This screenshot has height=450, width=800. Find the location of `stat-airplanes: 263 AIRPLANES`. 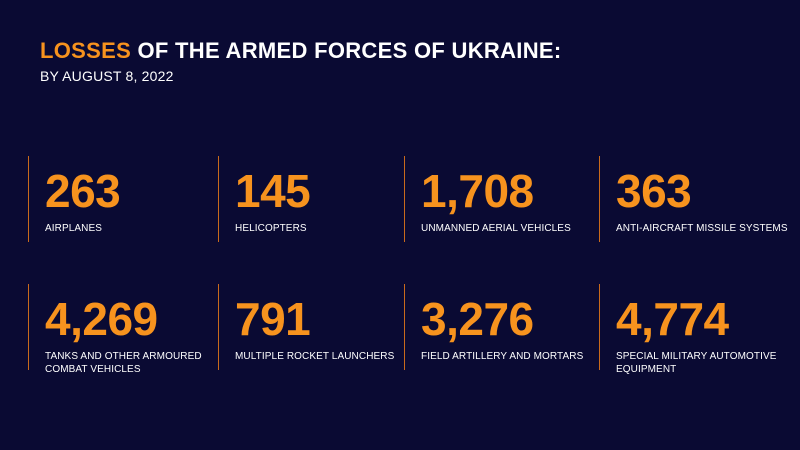

stat-airplanes: 263 AIRPLANES is located at coordinates (115, 199).